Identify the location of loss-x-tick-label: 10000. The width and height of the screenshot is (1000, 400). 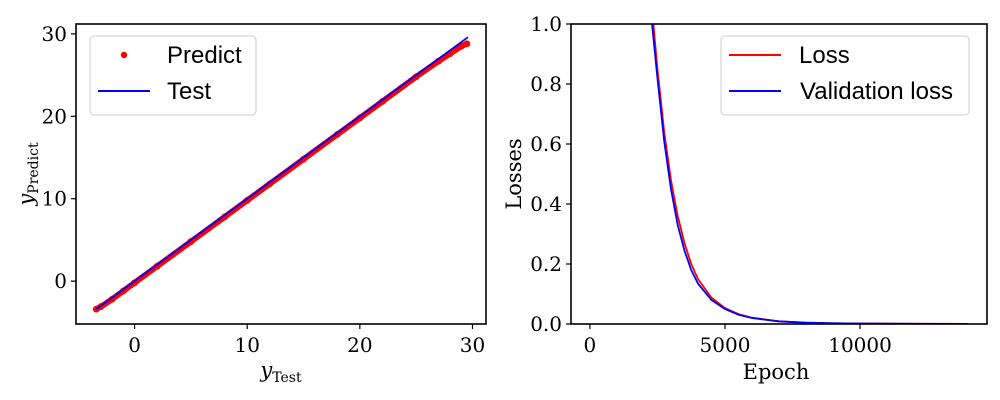
(860, 345).